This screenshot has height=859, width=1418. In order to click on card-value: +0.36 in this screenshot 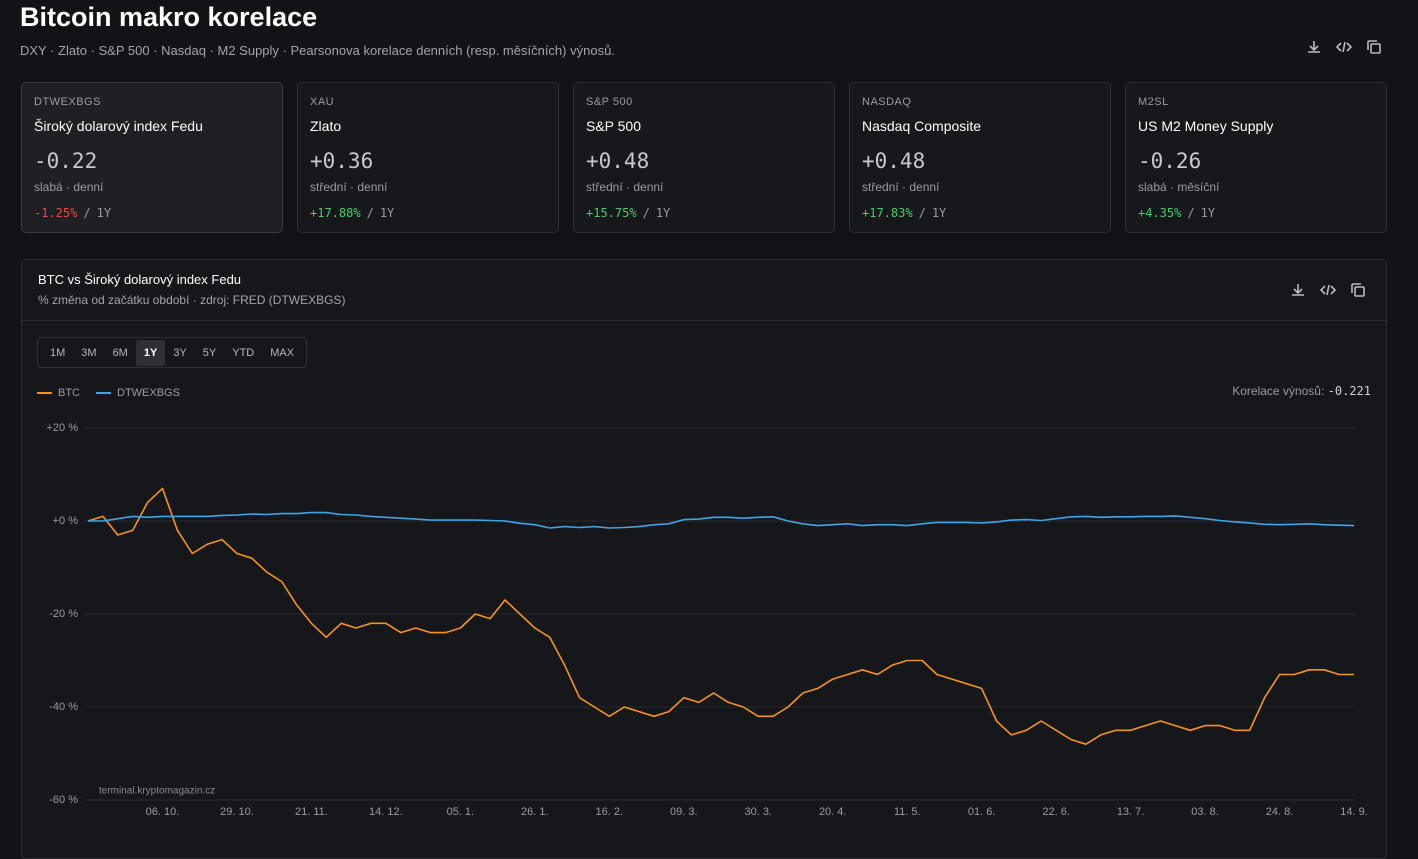, I will do `click(342, 161)`.